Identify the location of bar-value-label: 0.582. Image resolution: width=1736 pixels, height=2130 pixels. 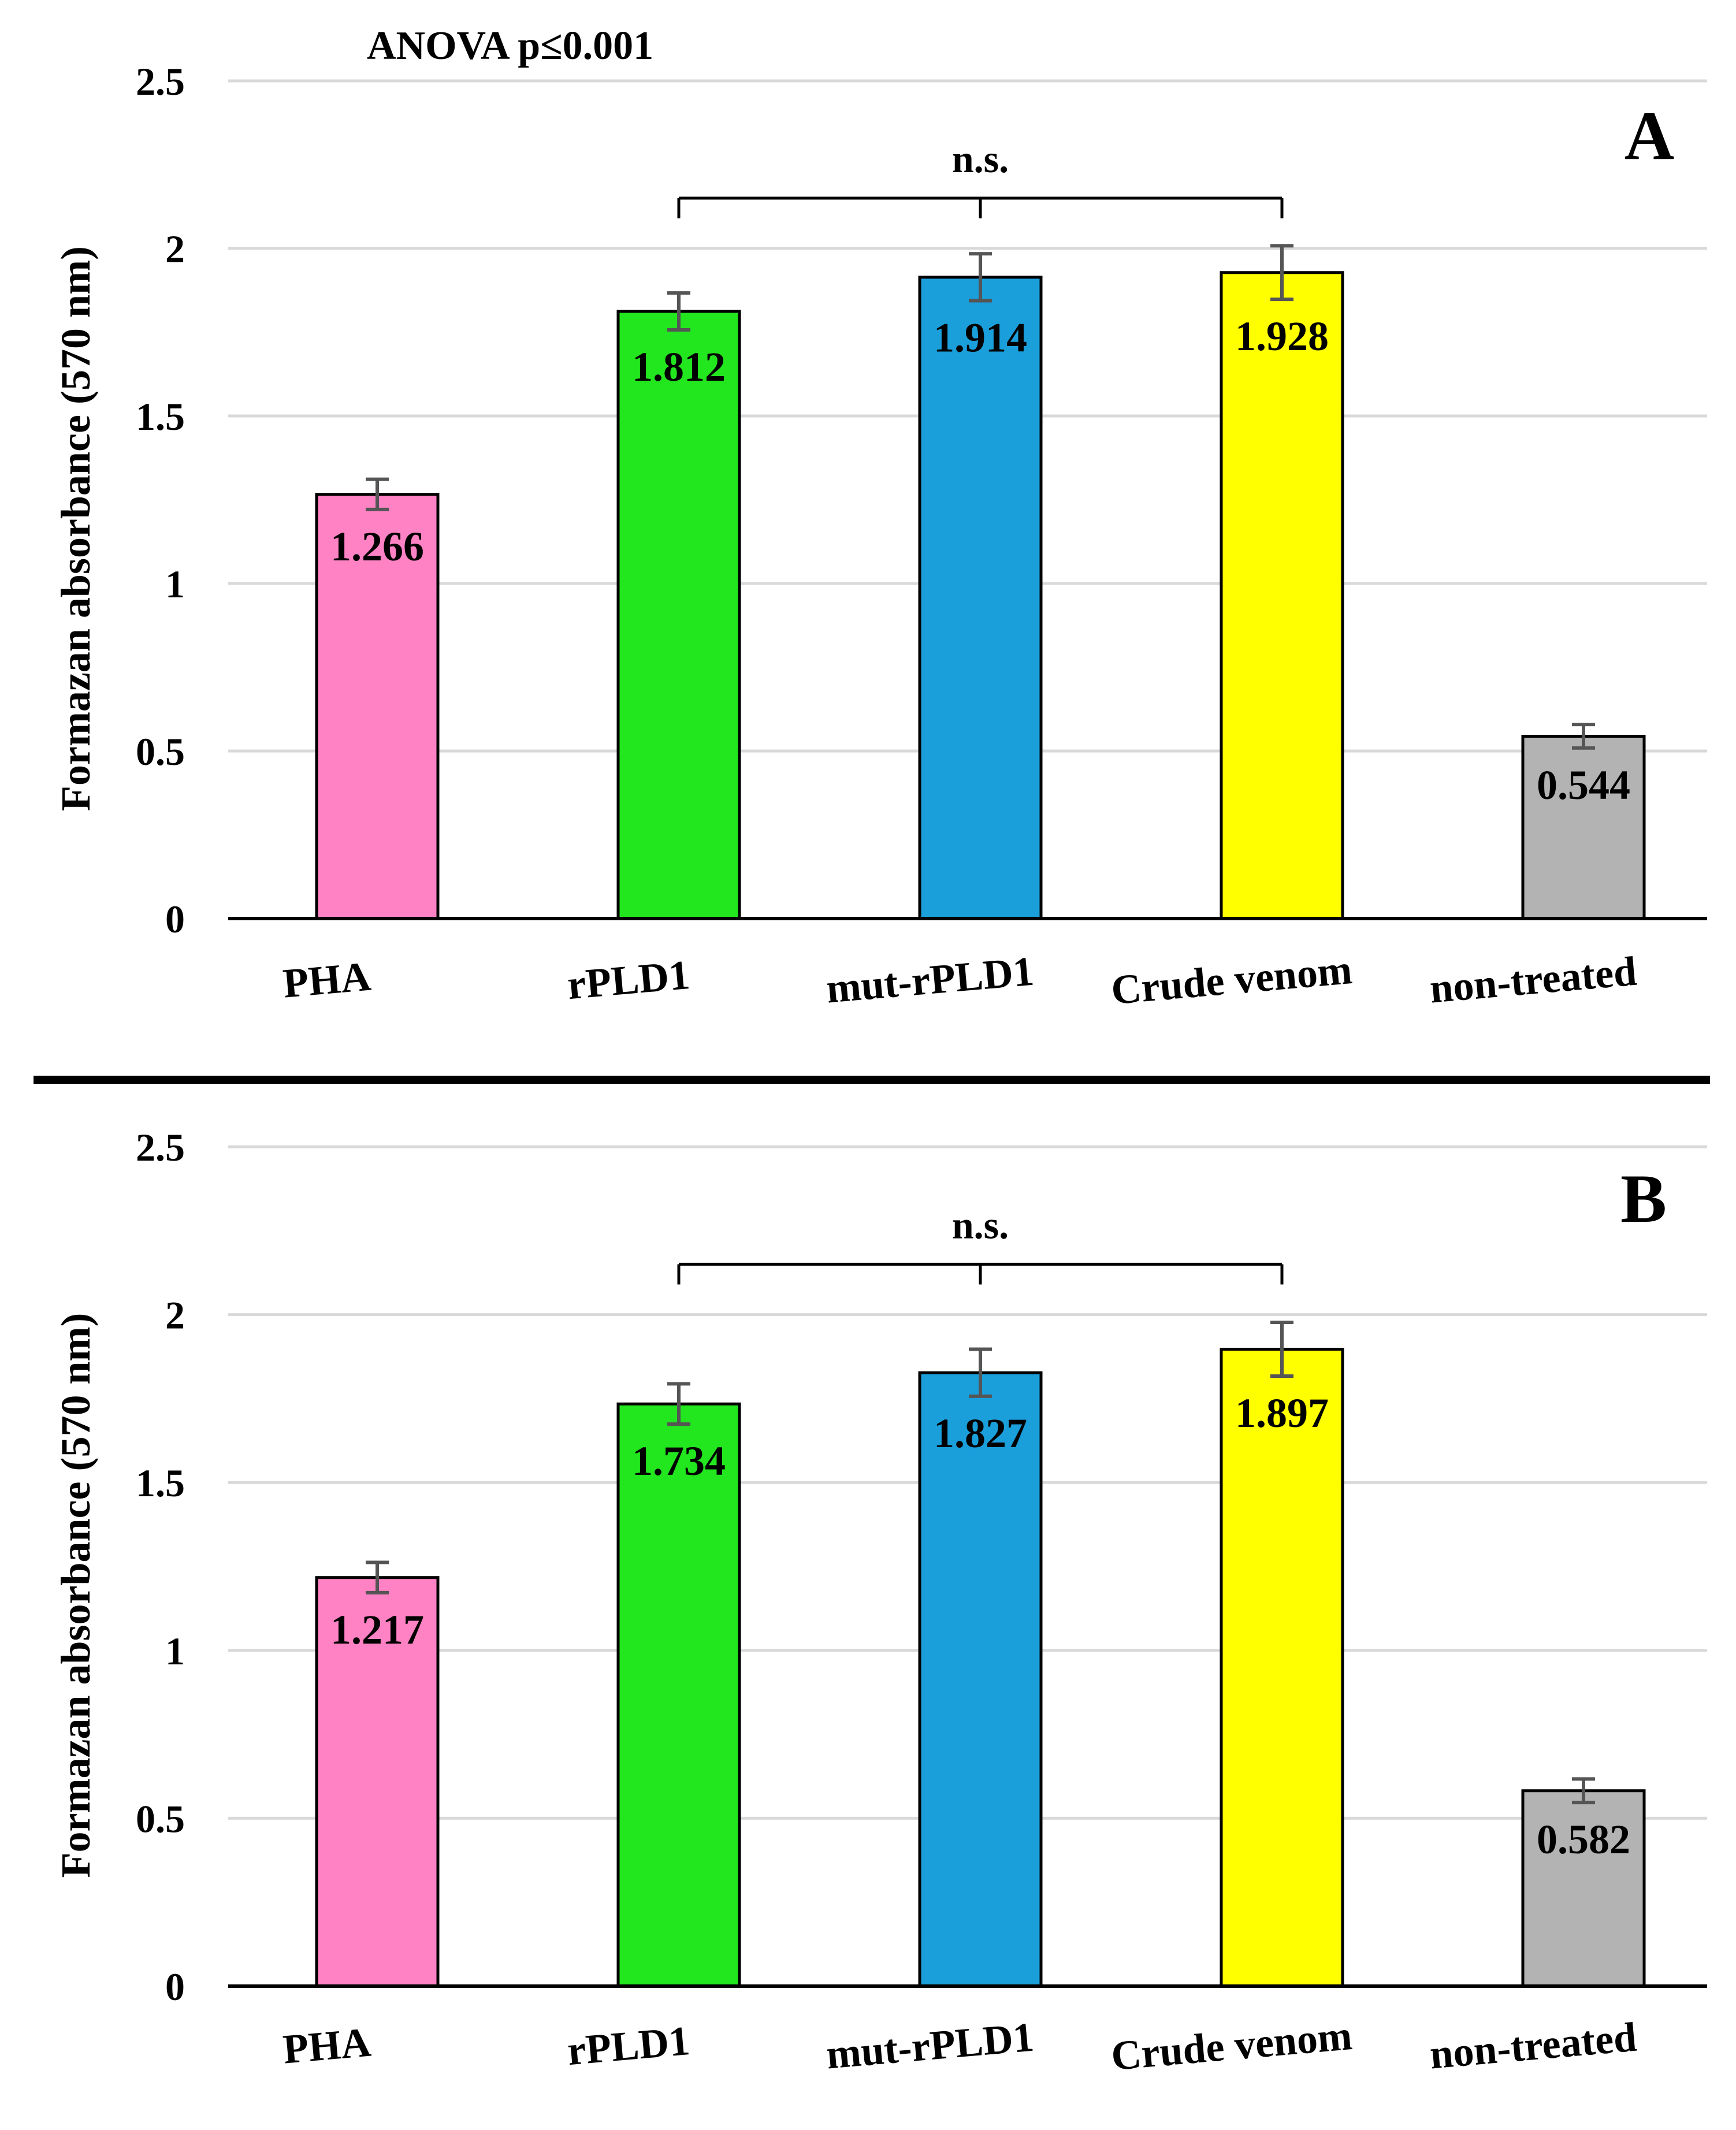
(1583, 1840).